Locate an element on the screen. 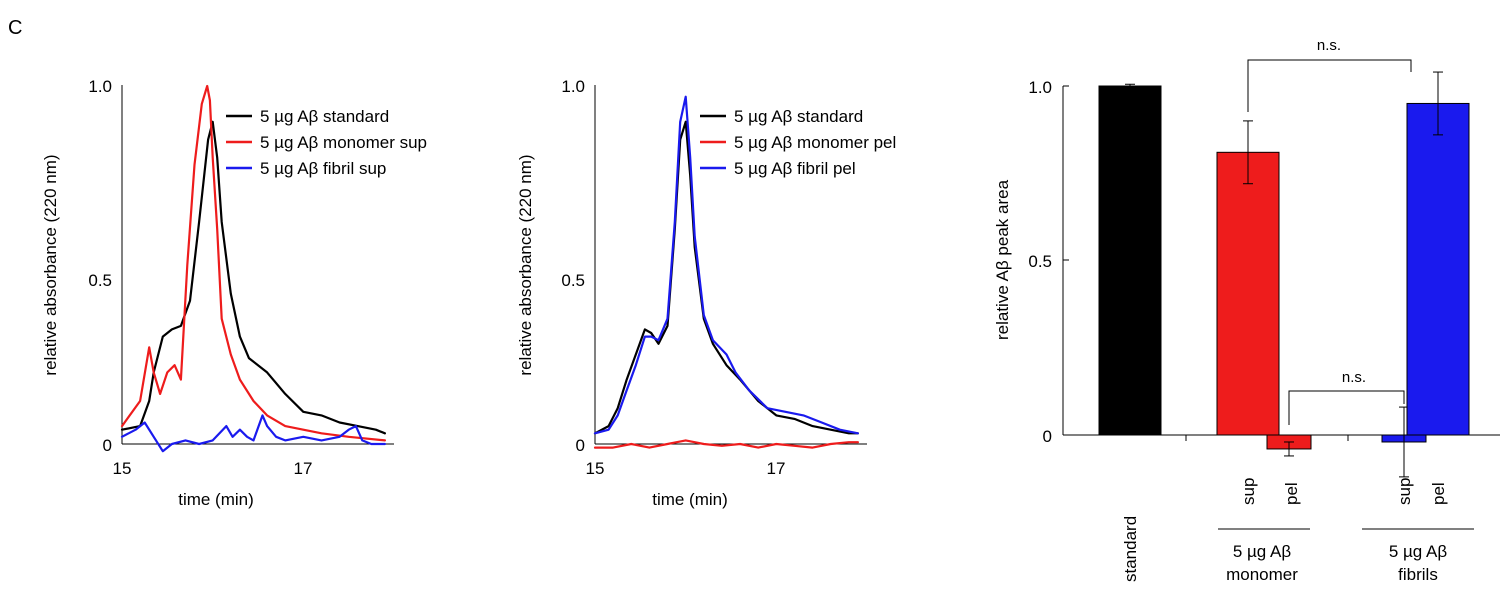 The width and height of the screenshot is (1505, 595). category-label-1: sup is located at coordinates (1248, 491).